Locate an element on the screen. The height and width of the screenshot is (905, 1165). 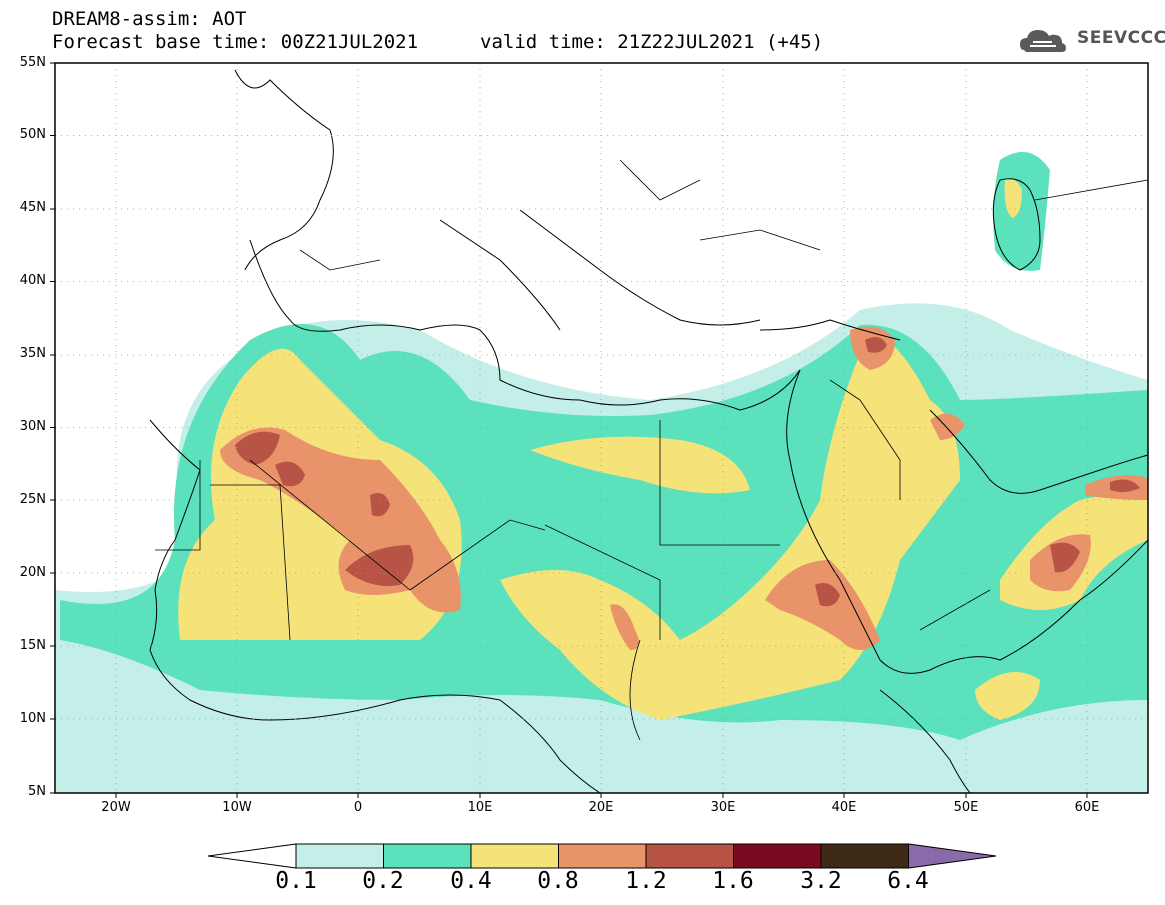
valid-time: valid time: 21Z22JUL2021 (+45) is located at coordinates (652, 42).